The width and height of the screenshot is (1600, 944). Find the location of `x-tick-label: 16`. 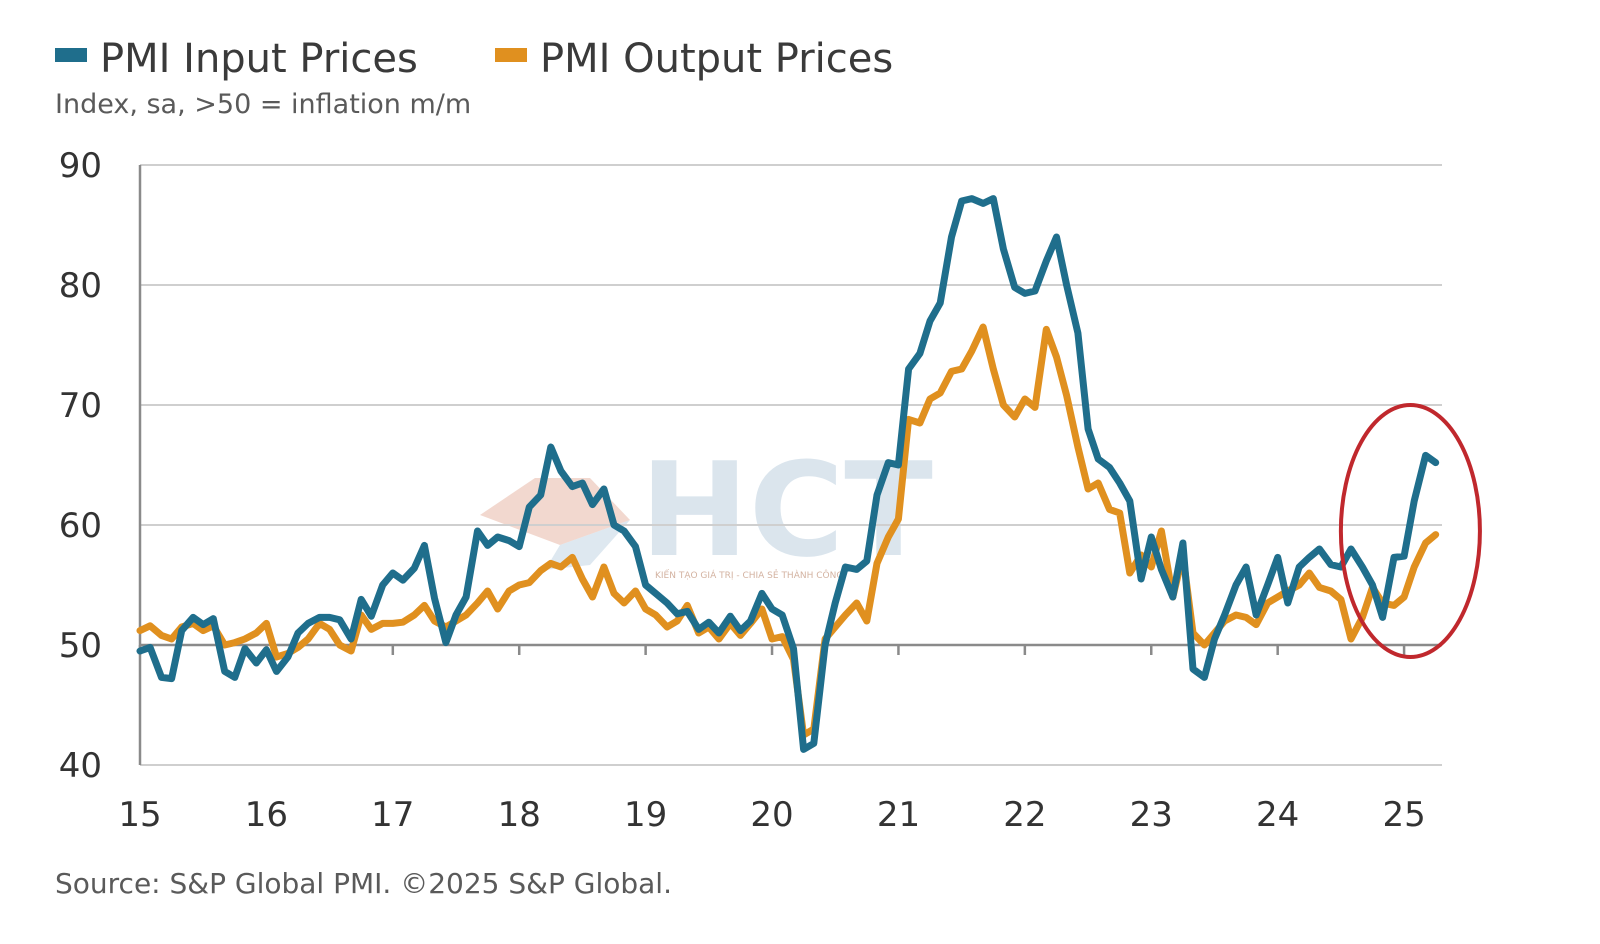

x-tick-label: 16 is located at coordinates (266, 815).